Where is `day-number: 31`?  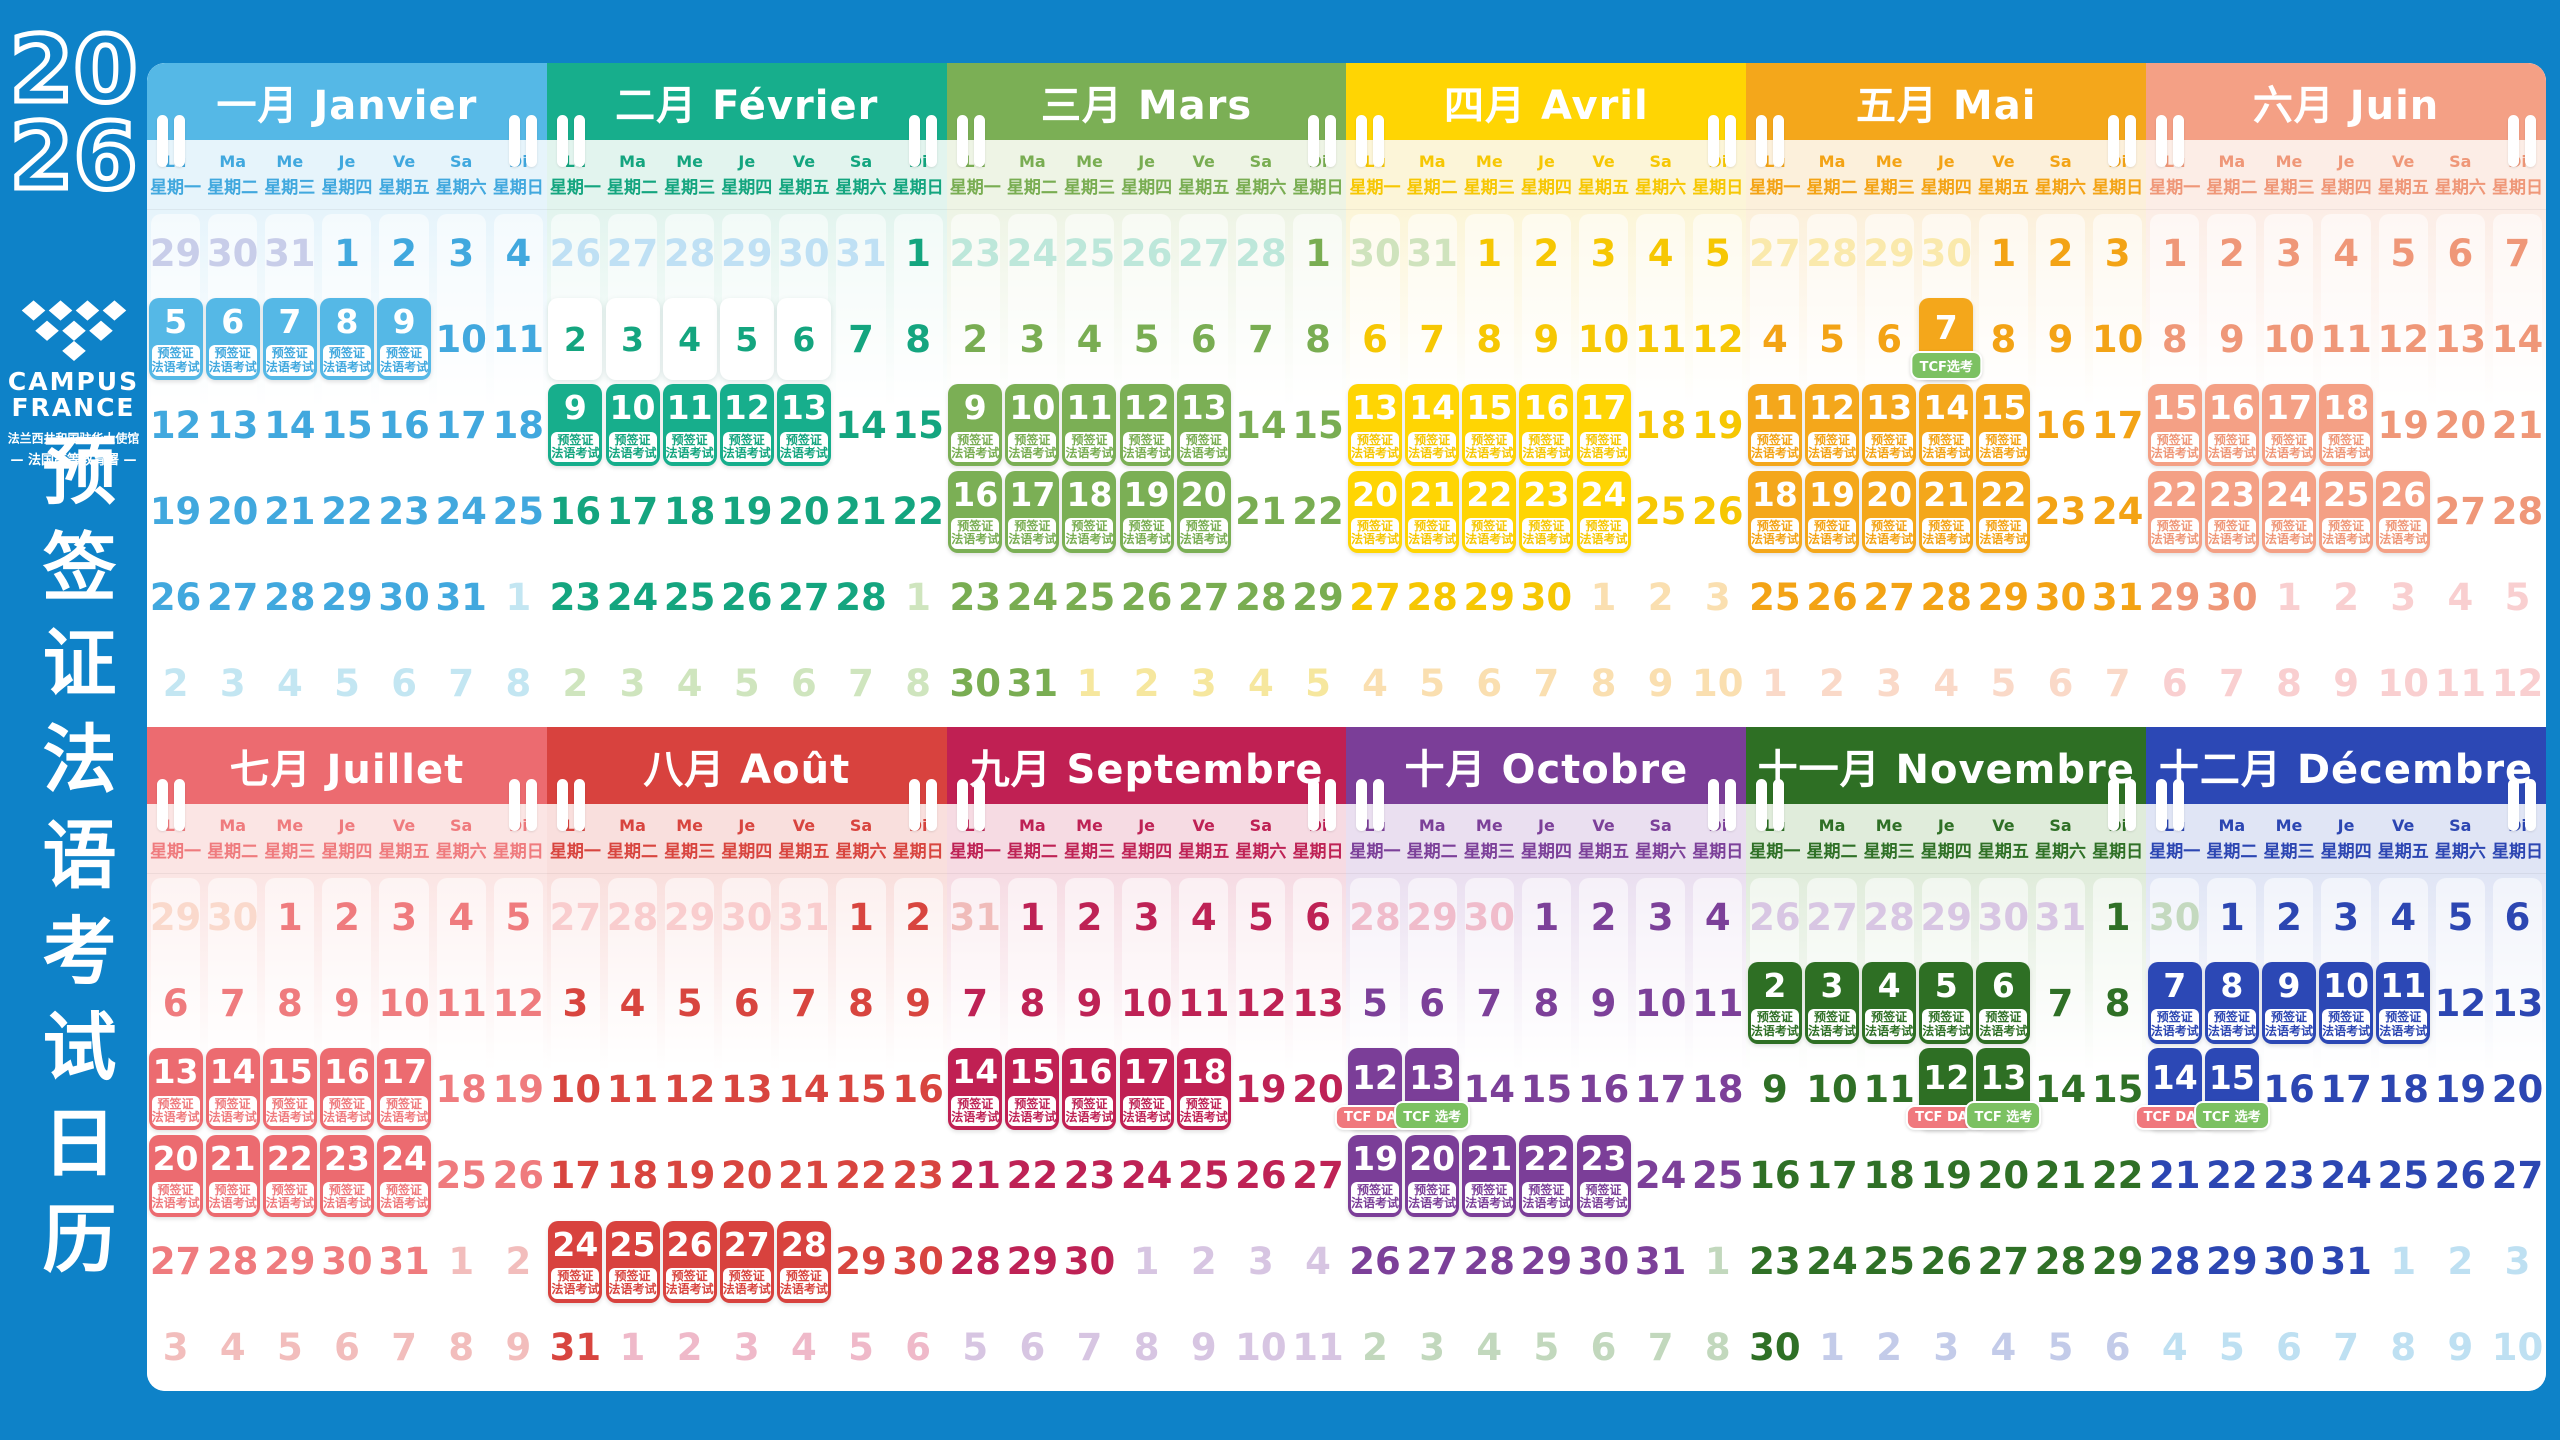
day-number: 31 is located at coordinates (575, 1348).